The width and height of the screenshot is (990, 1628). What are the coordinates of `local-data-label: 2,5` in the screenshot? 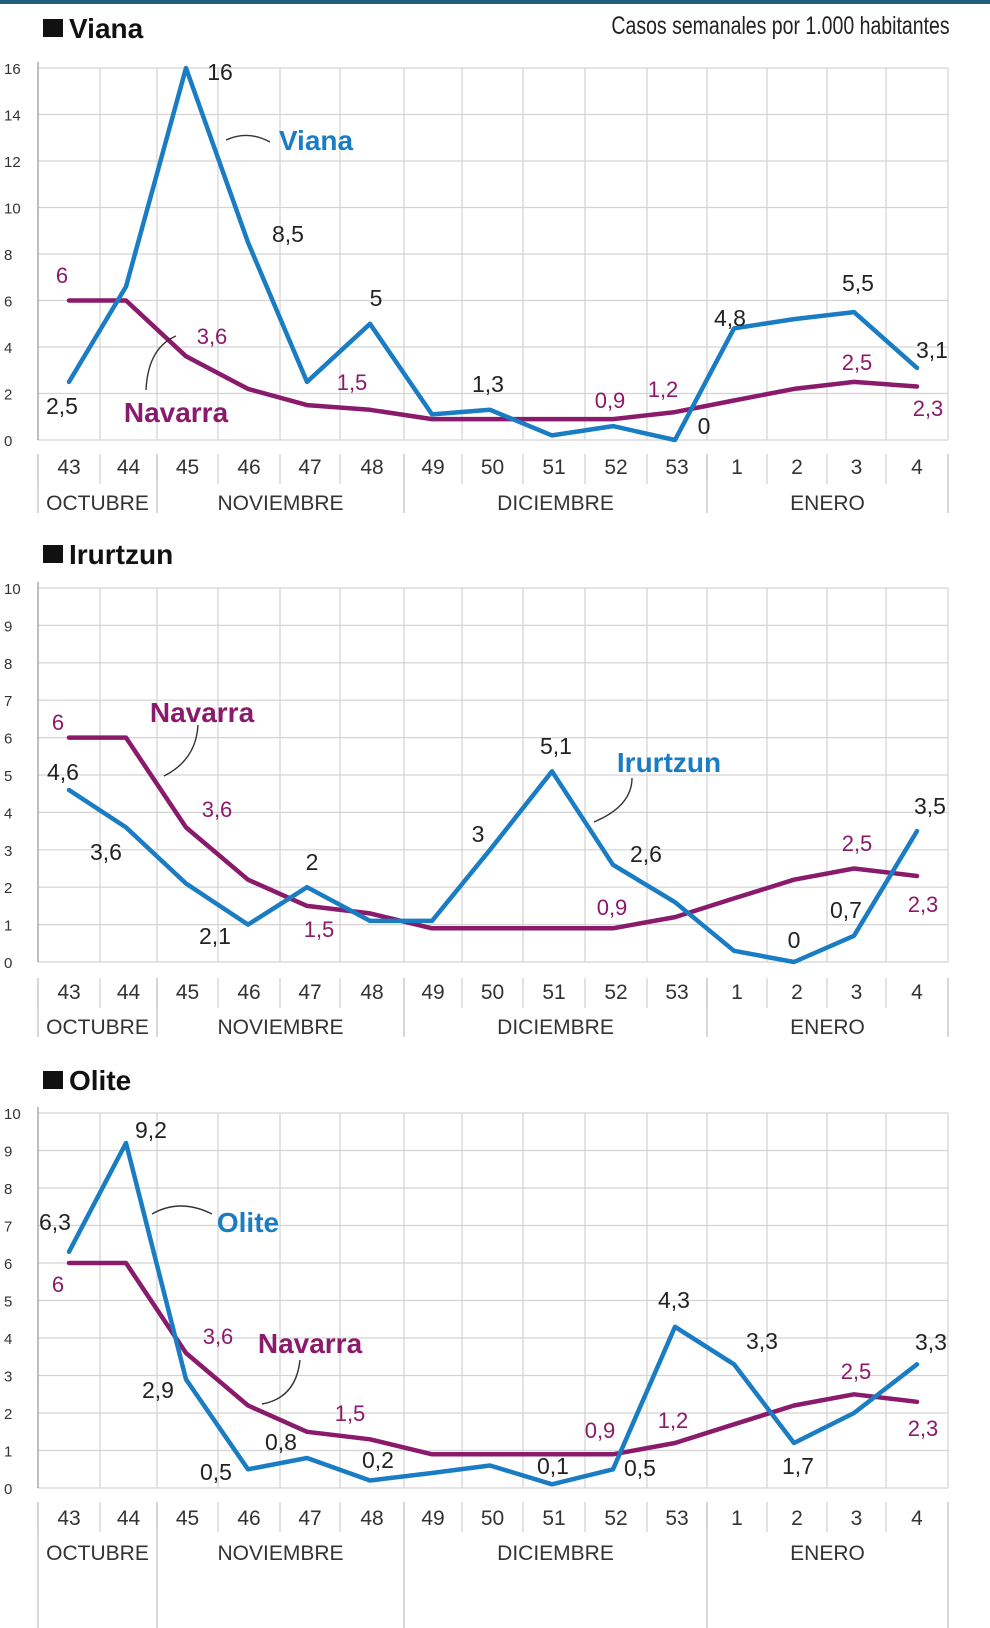 It's located at (62, 406).